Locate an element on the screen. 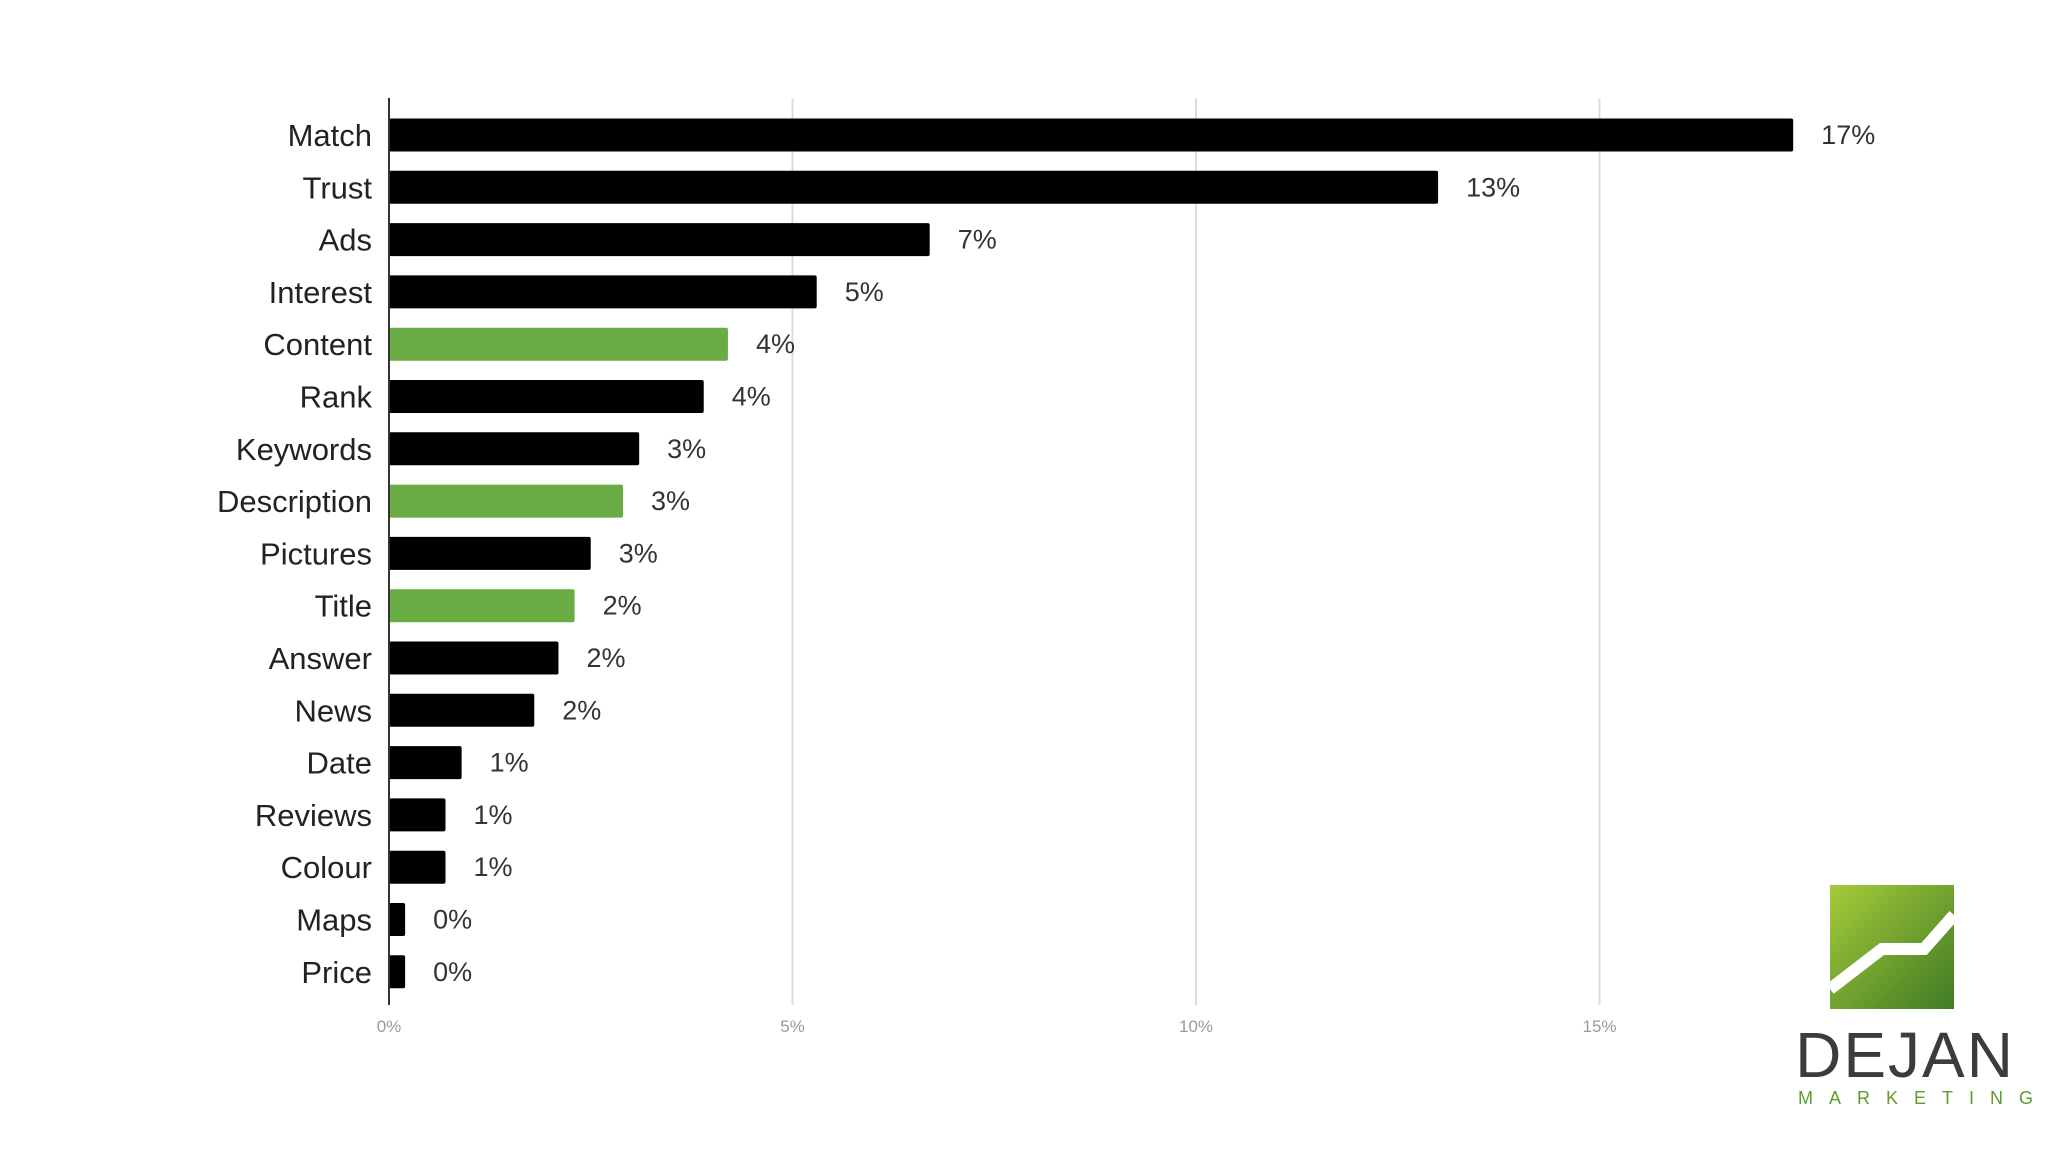  category-label: Rank is located at coordinates (336, 397).